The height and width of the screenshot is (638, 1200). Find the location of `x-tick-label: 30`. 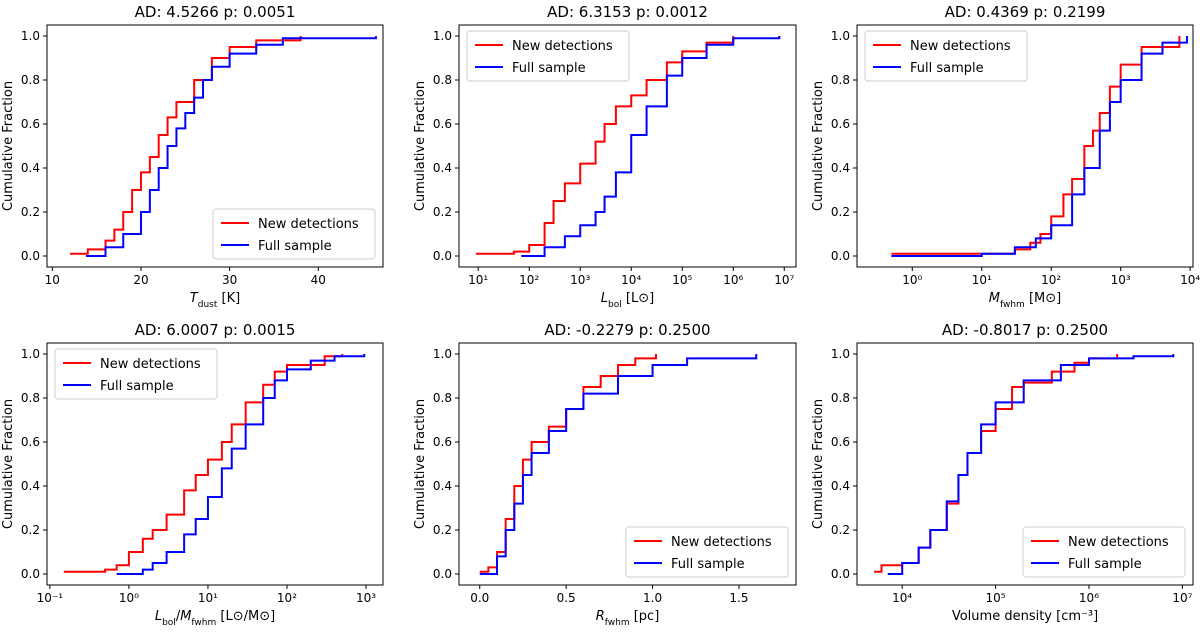

x-tick-label: 30 is located at coordinates (229, 280).